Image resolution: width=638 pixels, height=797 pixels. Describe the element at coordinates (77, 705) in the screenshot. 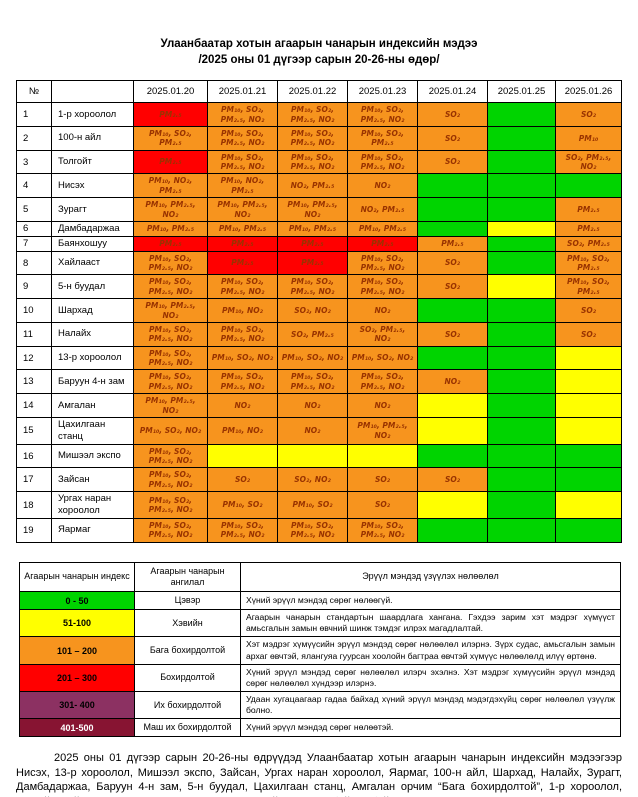

I see `legend-range-purple: 301- 400` at that location.